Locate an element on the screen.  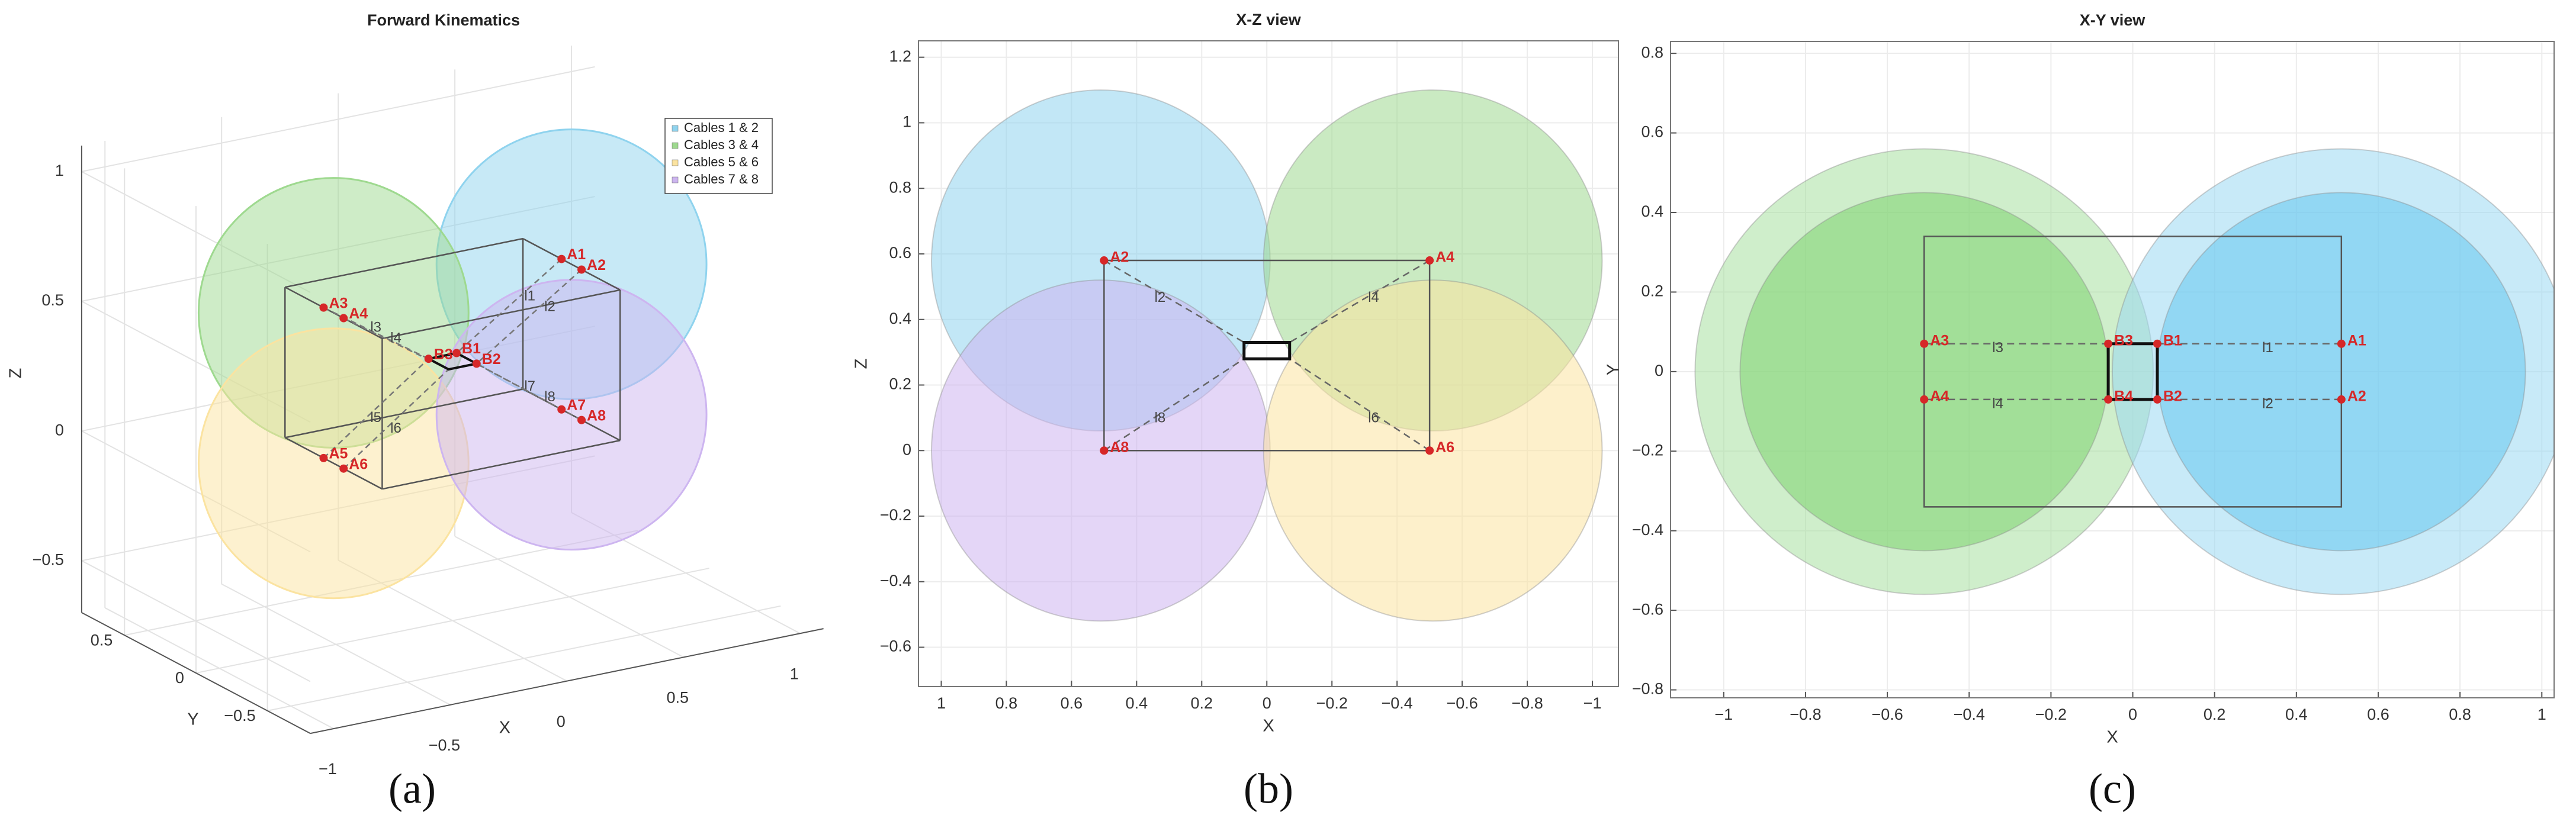
platform is located at coordinates (1267, 350).